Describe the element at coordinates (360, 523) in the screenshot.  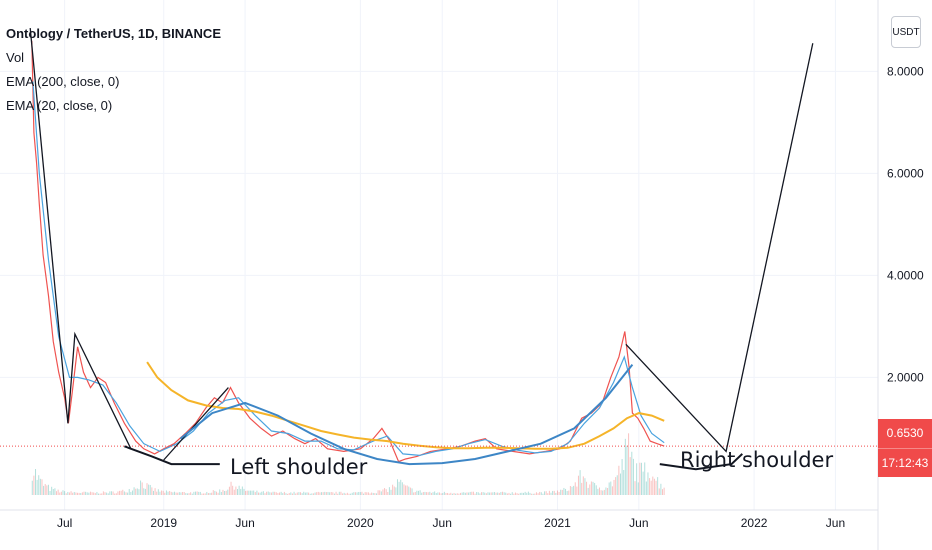
I see `x-tick-label: 2020` at that location.